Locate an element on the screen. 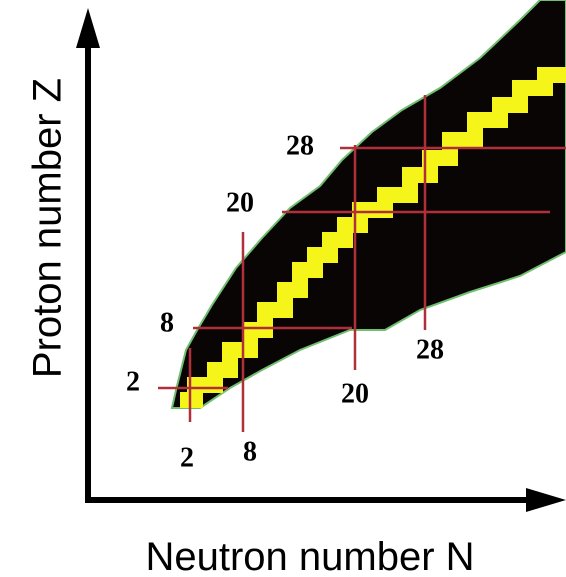 Image resolution: width=566 pixels, height=577 pixels. z-magic-label: 8 is located at coordinates (167, 322).